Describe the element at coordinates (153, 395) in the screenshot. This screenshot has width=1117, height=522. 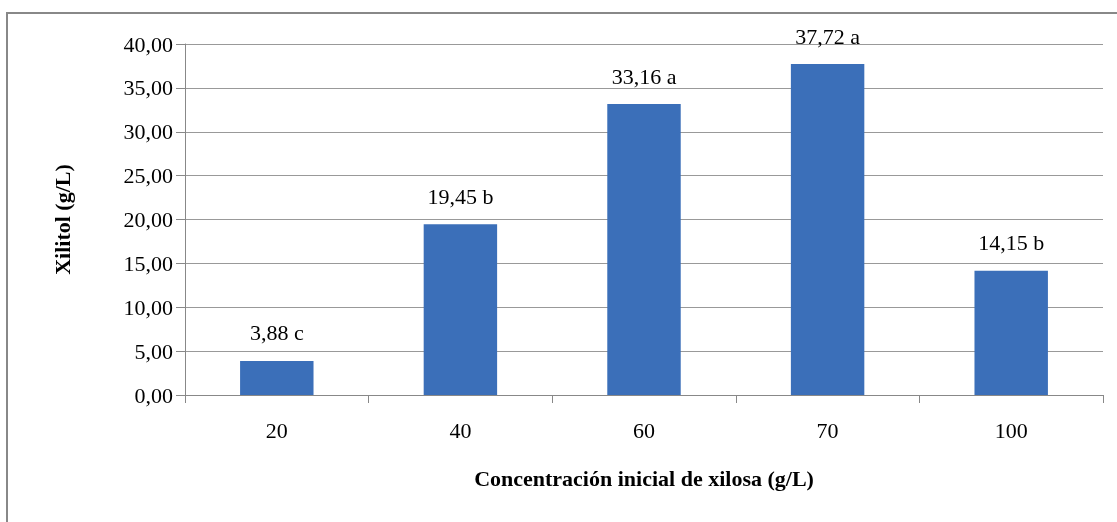
I see `y-tick-label: 0,00` at that location.